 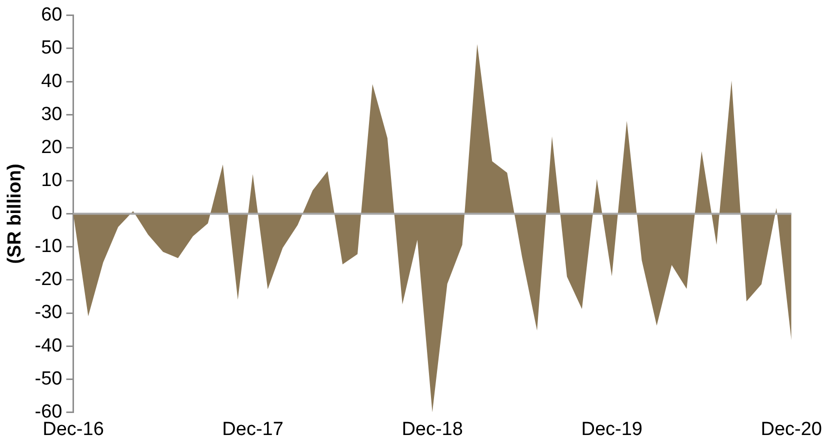 What do you see at coordinates (51, 147) in the screenshot?
I see `y-tick-label: 20` at bounding box center [51, 147].